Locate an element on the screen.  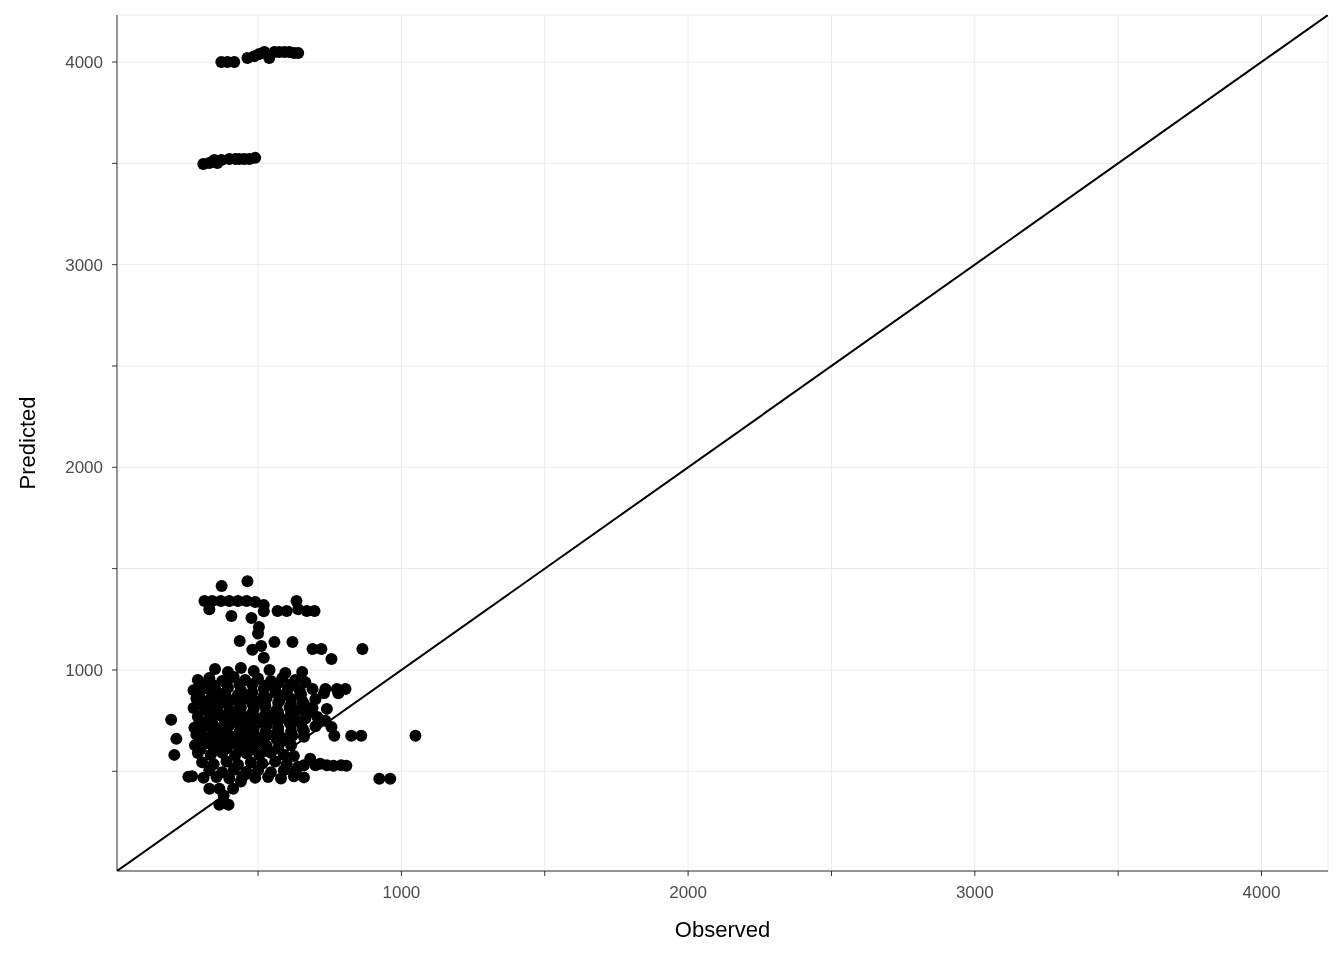
x-tick-label: 2000 is located at coordinates (688, 893).